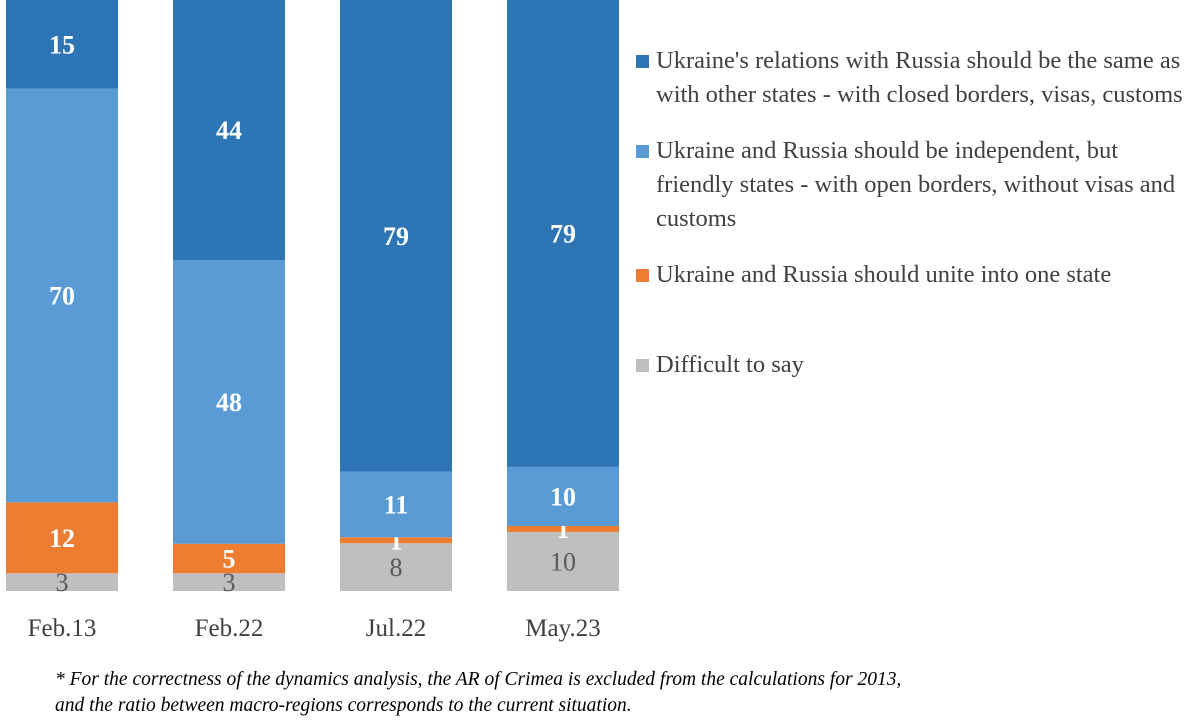  I want to click on data-label: 44, so click(229, 130).